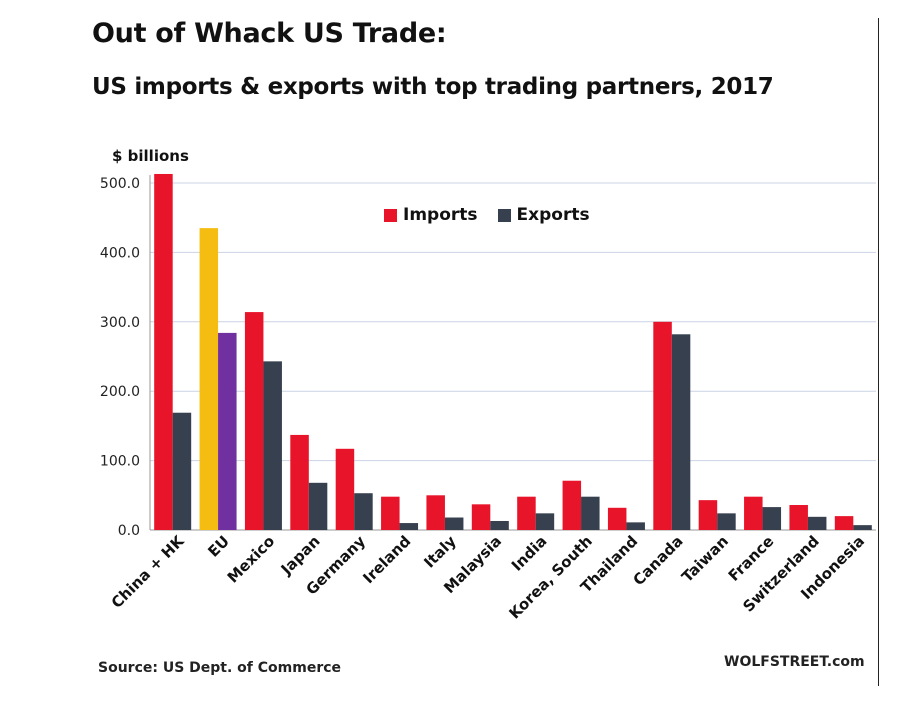 Image resolution: width=922 pixels, height=718 pixels. What do you see at coordinates (120, 462) in the screenshot?
I see `y-tick-label: 100.0` at bounding box center [120, 462].